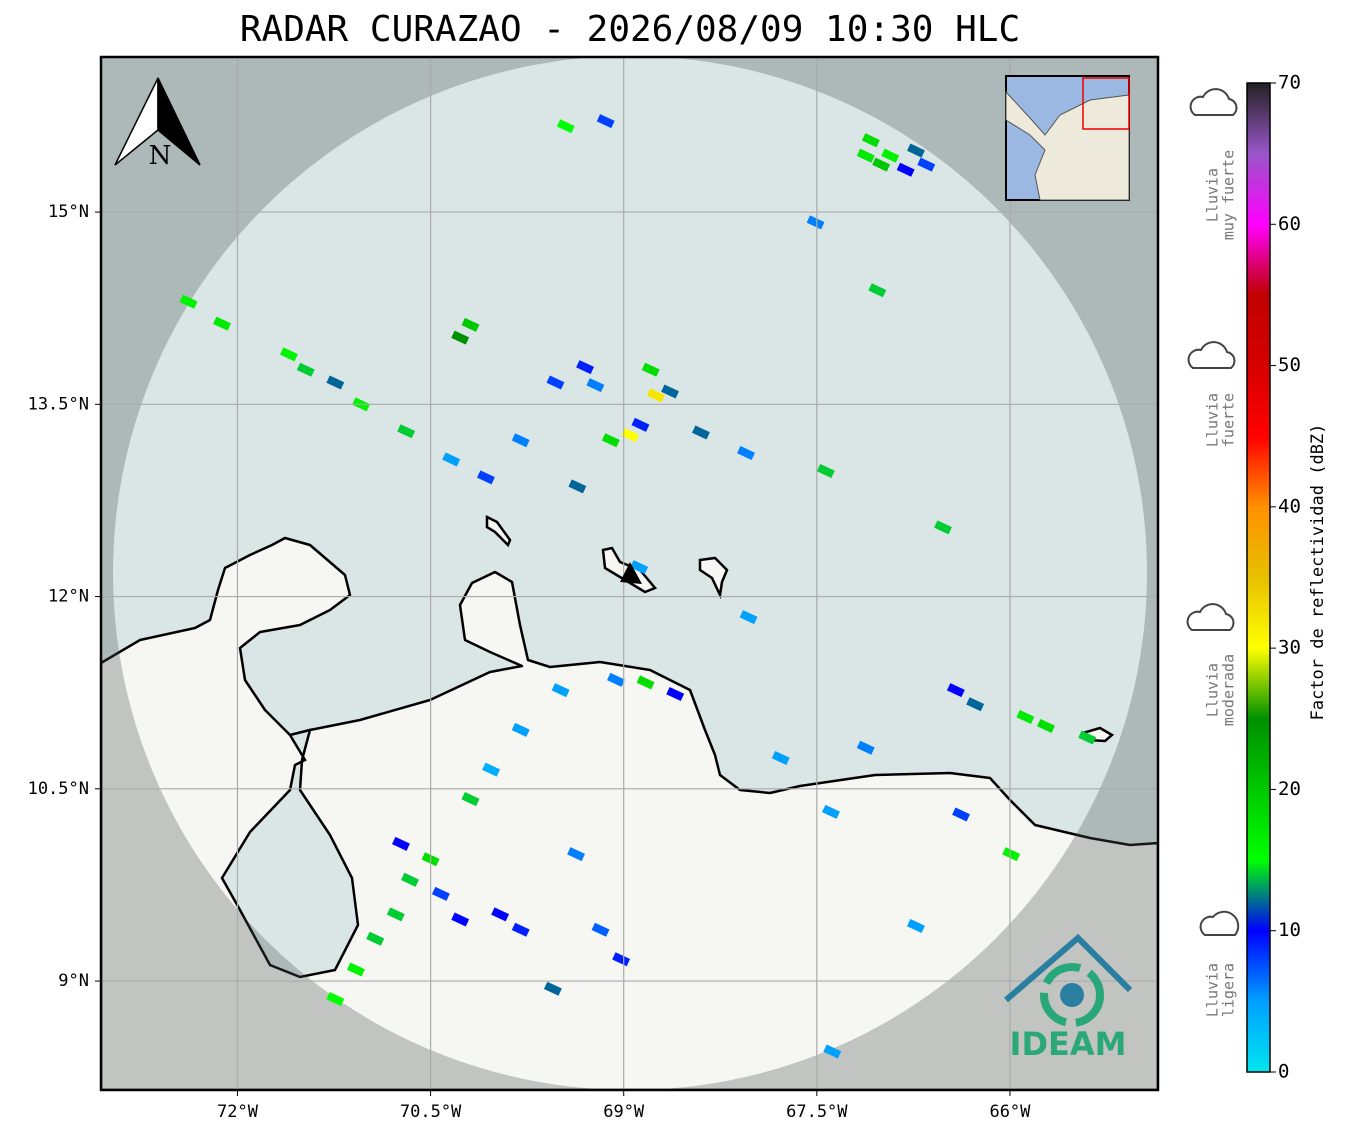 The image size is (1368, 1141). What do you see at coordinates (1318, 572) in the screenshot?
I see `colorbar-label: Factor de reflectividad (dBZ)` at bounding box center [1318, 572].